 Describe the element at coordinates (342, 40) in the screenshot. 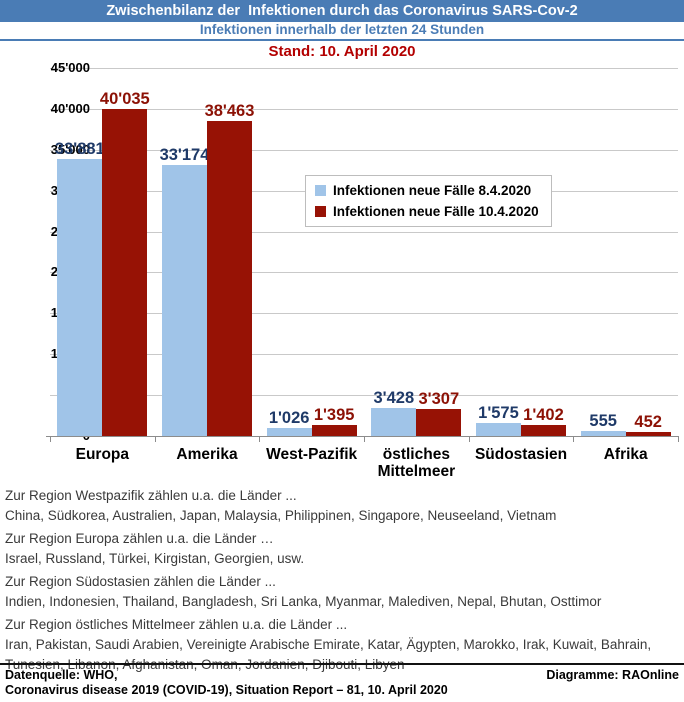

I see `header-divider` at that location.